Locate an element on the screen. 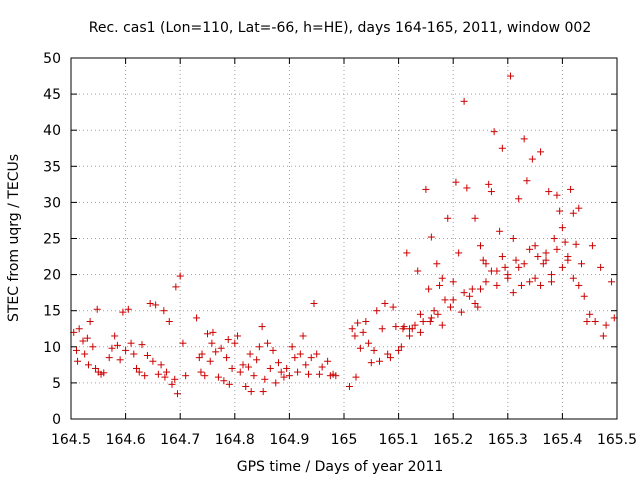 This screenshot has width=640, height=480. y-tick-label: 0 is located at coordinates (56, 420).